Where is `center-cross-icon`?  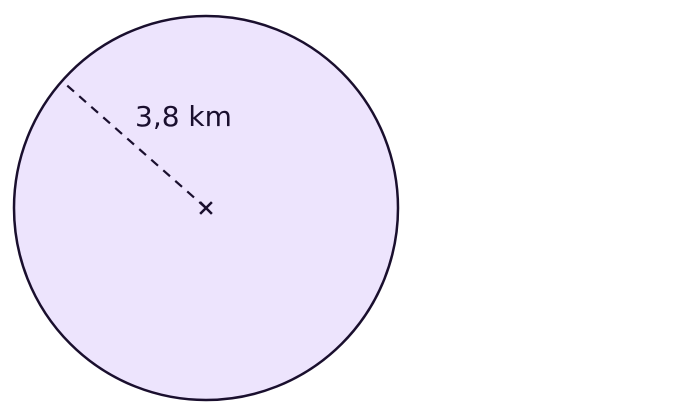
center-cross-icon is located at coordinates (206, 208).